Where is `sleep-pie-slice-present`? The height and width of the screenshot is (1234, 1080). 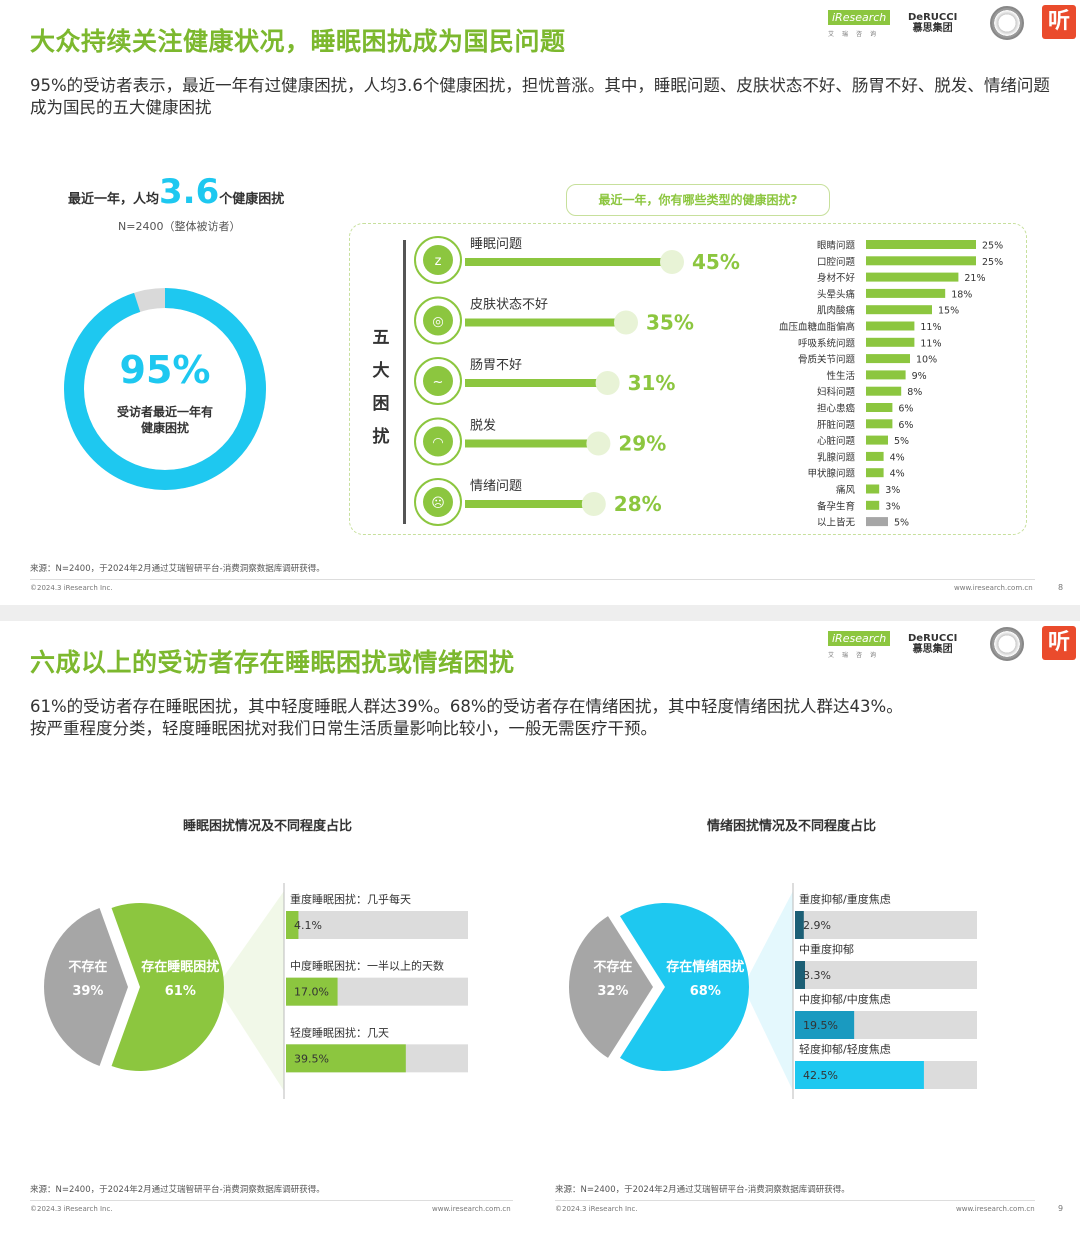
sleep-pie-slice-present is located at coordinates (167, 987).